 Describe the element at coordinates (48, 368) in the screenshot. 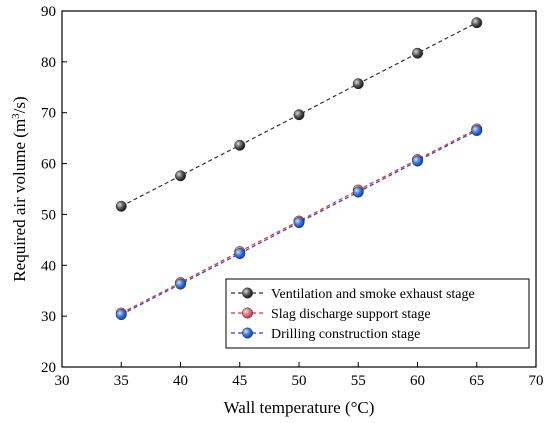

I see `y-tick-label-20: 20` at that location.